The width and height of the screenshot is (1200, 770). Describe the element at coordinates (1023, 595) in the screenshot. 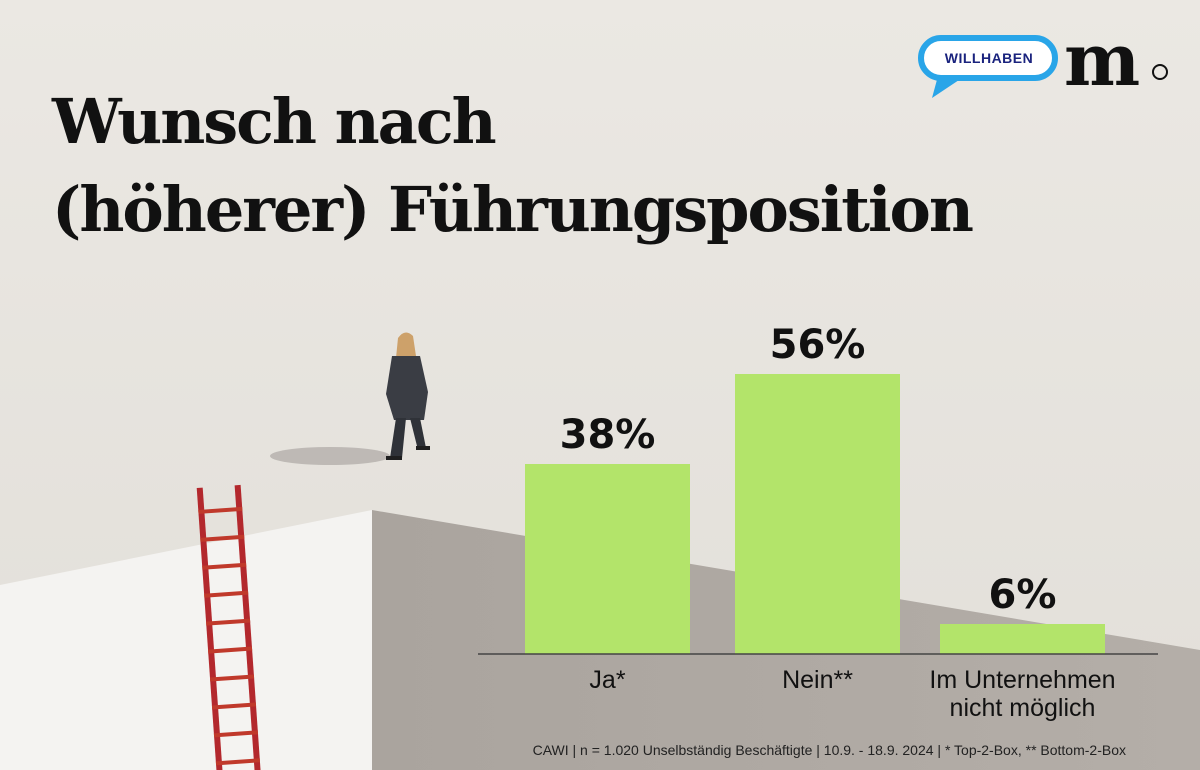

I see `value-label-3: 6%` at that location.